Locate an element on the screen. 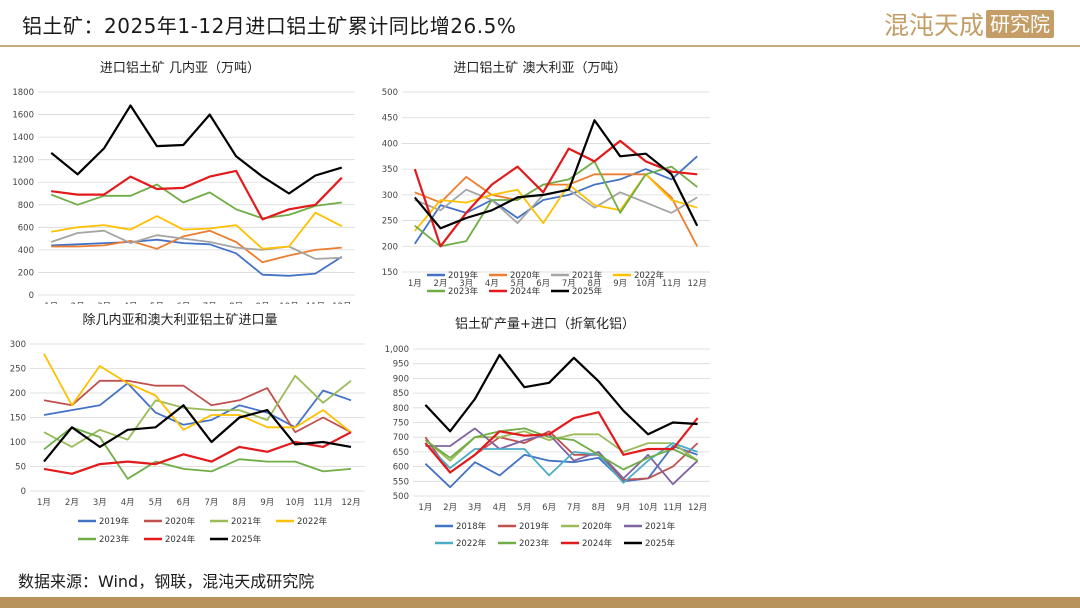 This screenshot has height=608, width=1080. chart-title: 铝土矿产量+进口（折氧化铝） is located at coordinates (545, 324).